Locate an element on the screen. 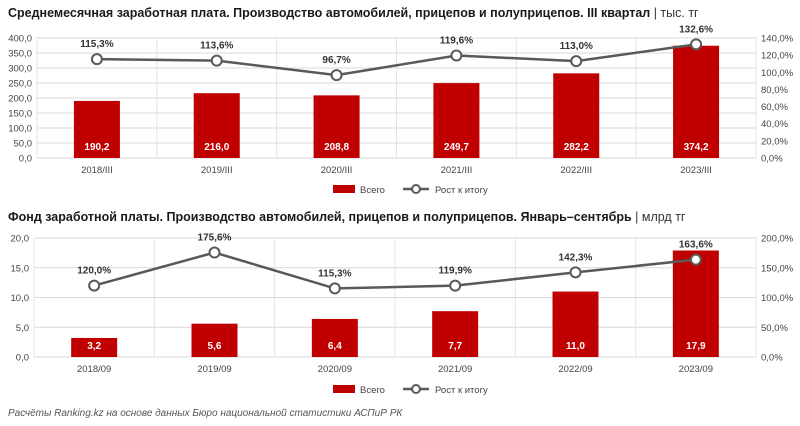 Image resolution: width=800 pixels, height=426 pixels. chart-2-unit: | млрд тг is located at coordinates (660, 217).